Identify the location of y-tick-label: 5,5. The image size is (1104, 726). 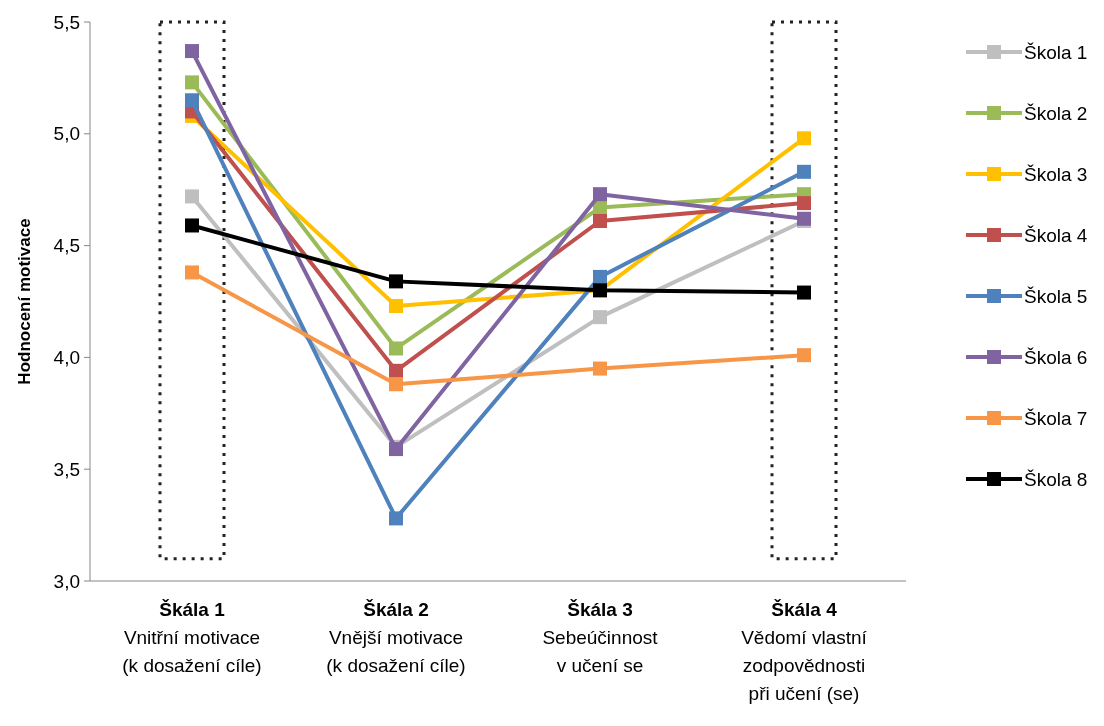
(66, 22).